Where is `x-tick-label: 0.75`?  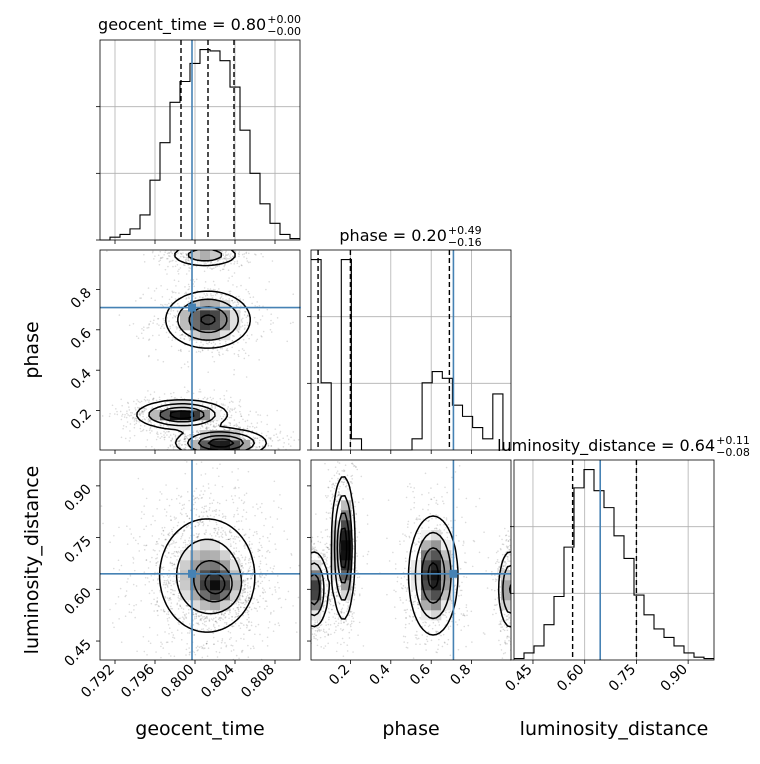
x-tick-label: 0.75 is located at coordinates (622, 678).